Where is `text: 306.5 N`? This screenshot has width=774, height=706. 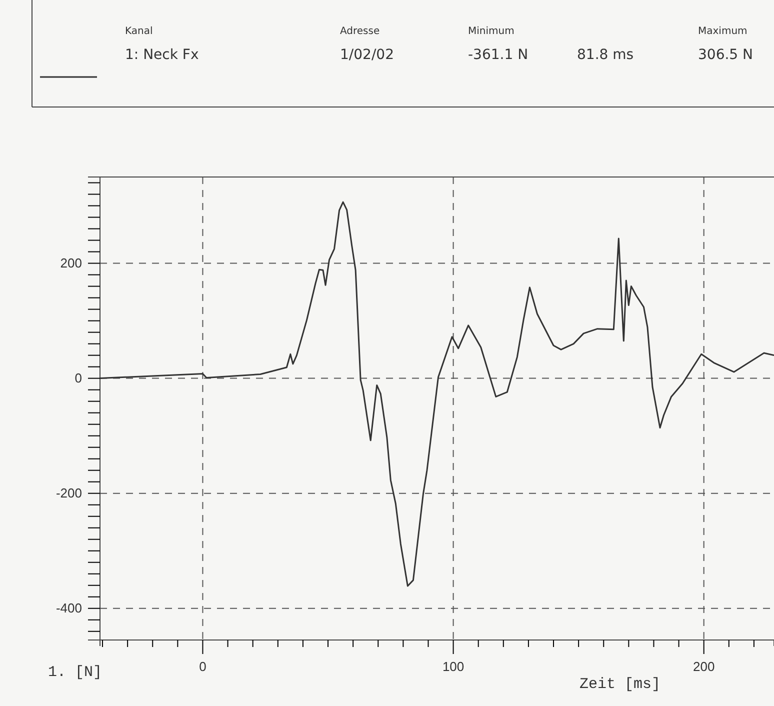
text: 306.5 N is located at coordinates (726, 55).